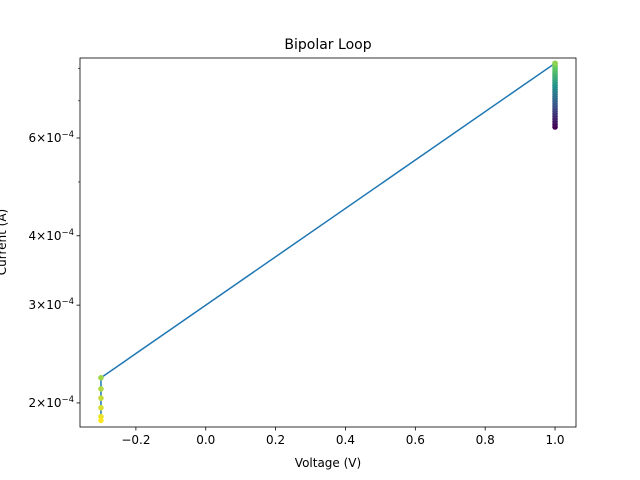 Image resolution: width=640 pixels, height=480 pixels. What do you see at coordinates (52, 137) in the screenshot?
I see `y-tick-label: 6×10⁻⁴` at bounding box center [52, 137].